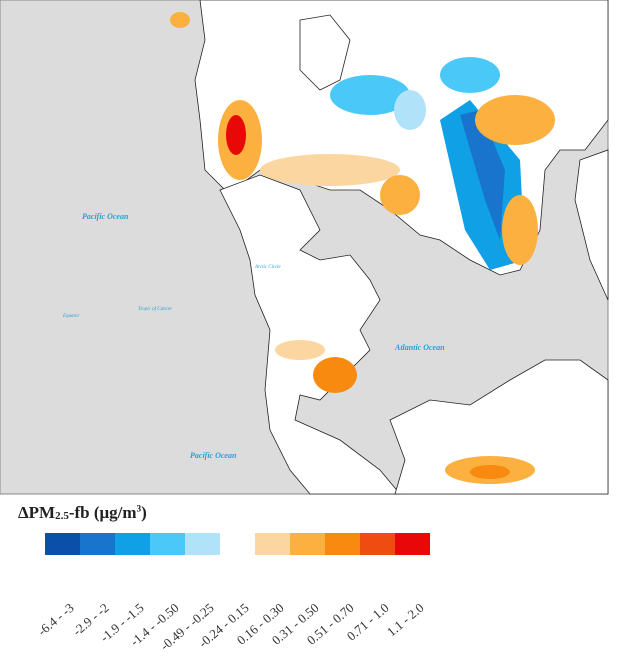 The width and height of the screenshot is (622, 664). I want to click on legend-title-mid: -fb (μg/m, so click(102, 512).